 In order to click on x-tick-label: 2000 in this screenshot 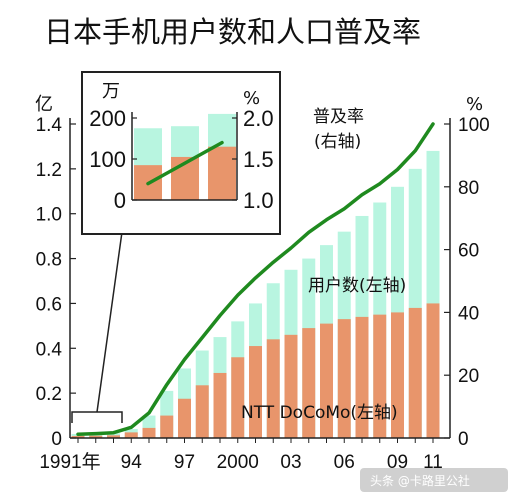, I will do `click(238, 462)`.